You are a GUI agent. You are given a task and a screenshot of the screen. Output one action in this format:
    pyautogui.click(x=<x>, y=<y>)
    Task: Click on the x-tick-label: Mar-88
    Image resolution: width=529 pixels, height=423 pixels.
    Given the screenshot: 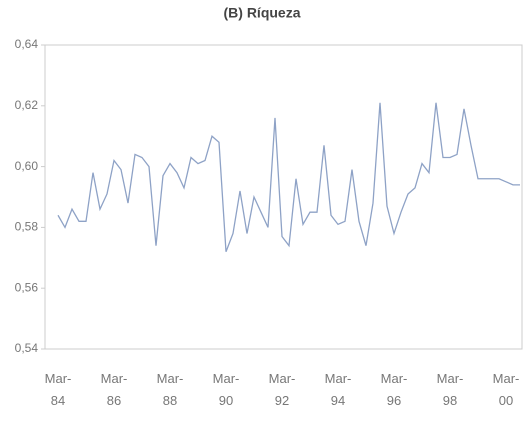 What is the action you would take?
    pyautogui.click(x=170, y=389)
    